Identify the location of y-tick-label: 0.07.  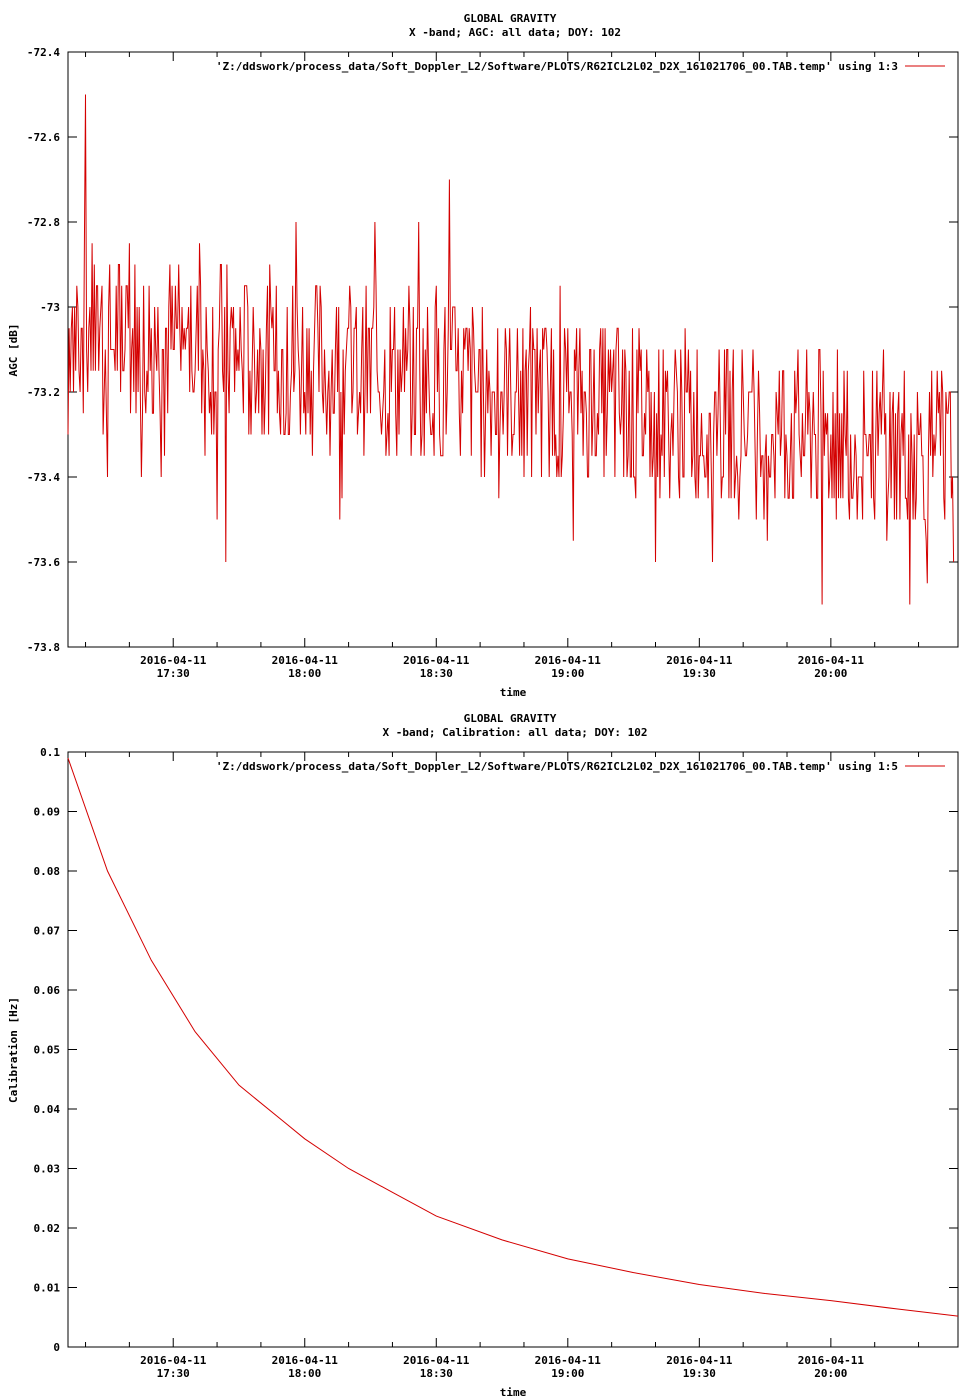
(47, 931).